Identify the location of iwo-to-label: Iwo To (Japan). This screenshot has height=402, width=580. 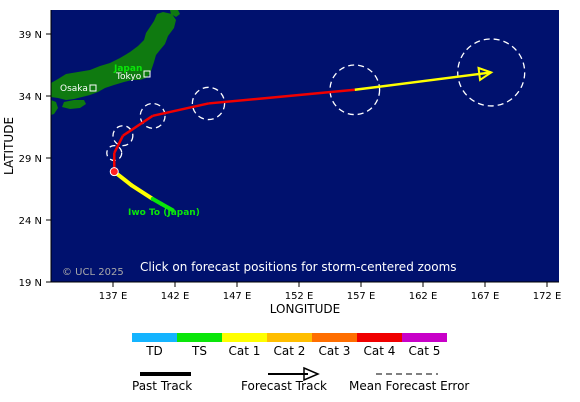
(164, 213).